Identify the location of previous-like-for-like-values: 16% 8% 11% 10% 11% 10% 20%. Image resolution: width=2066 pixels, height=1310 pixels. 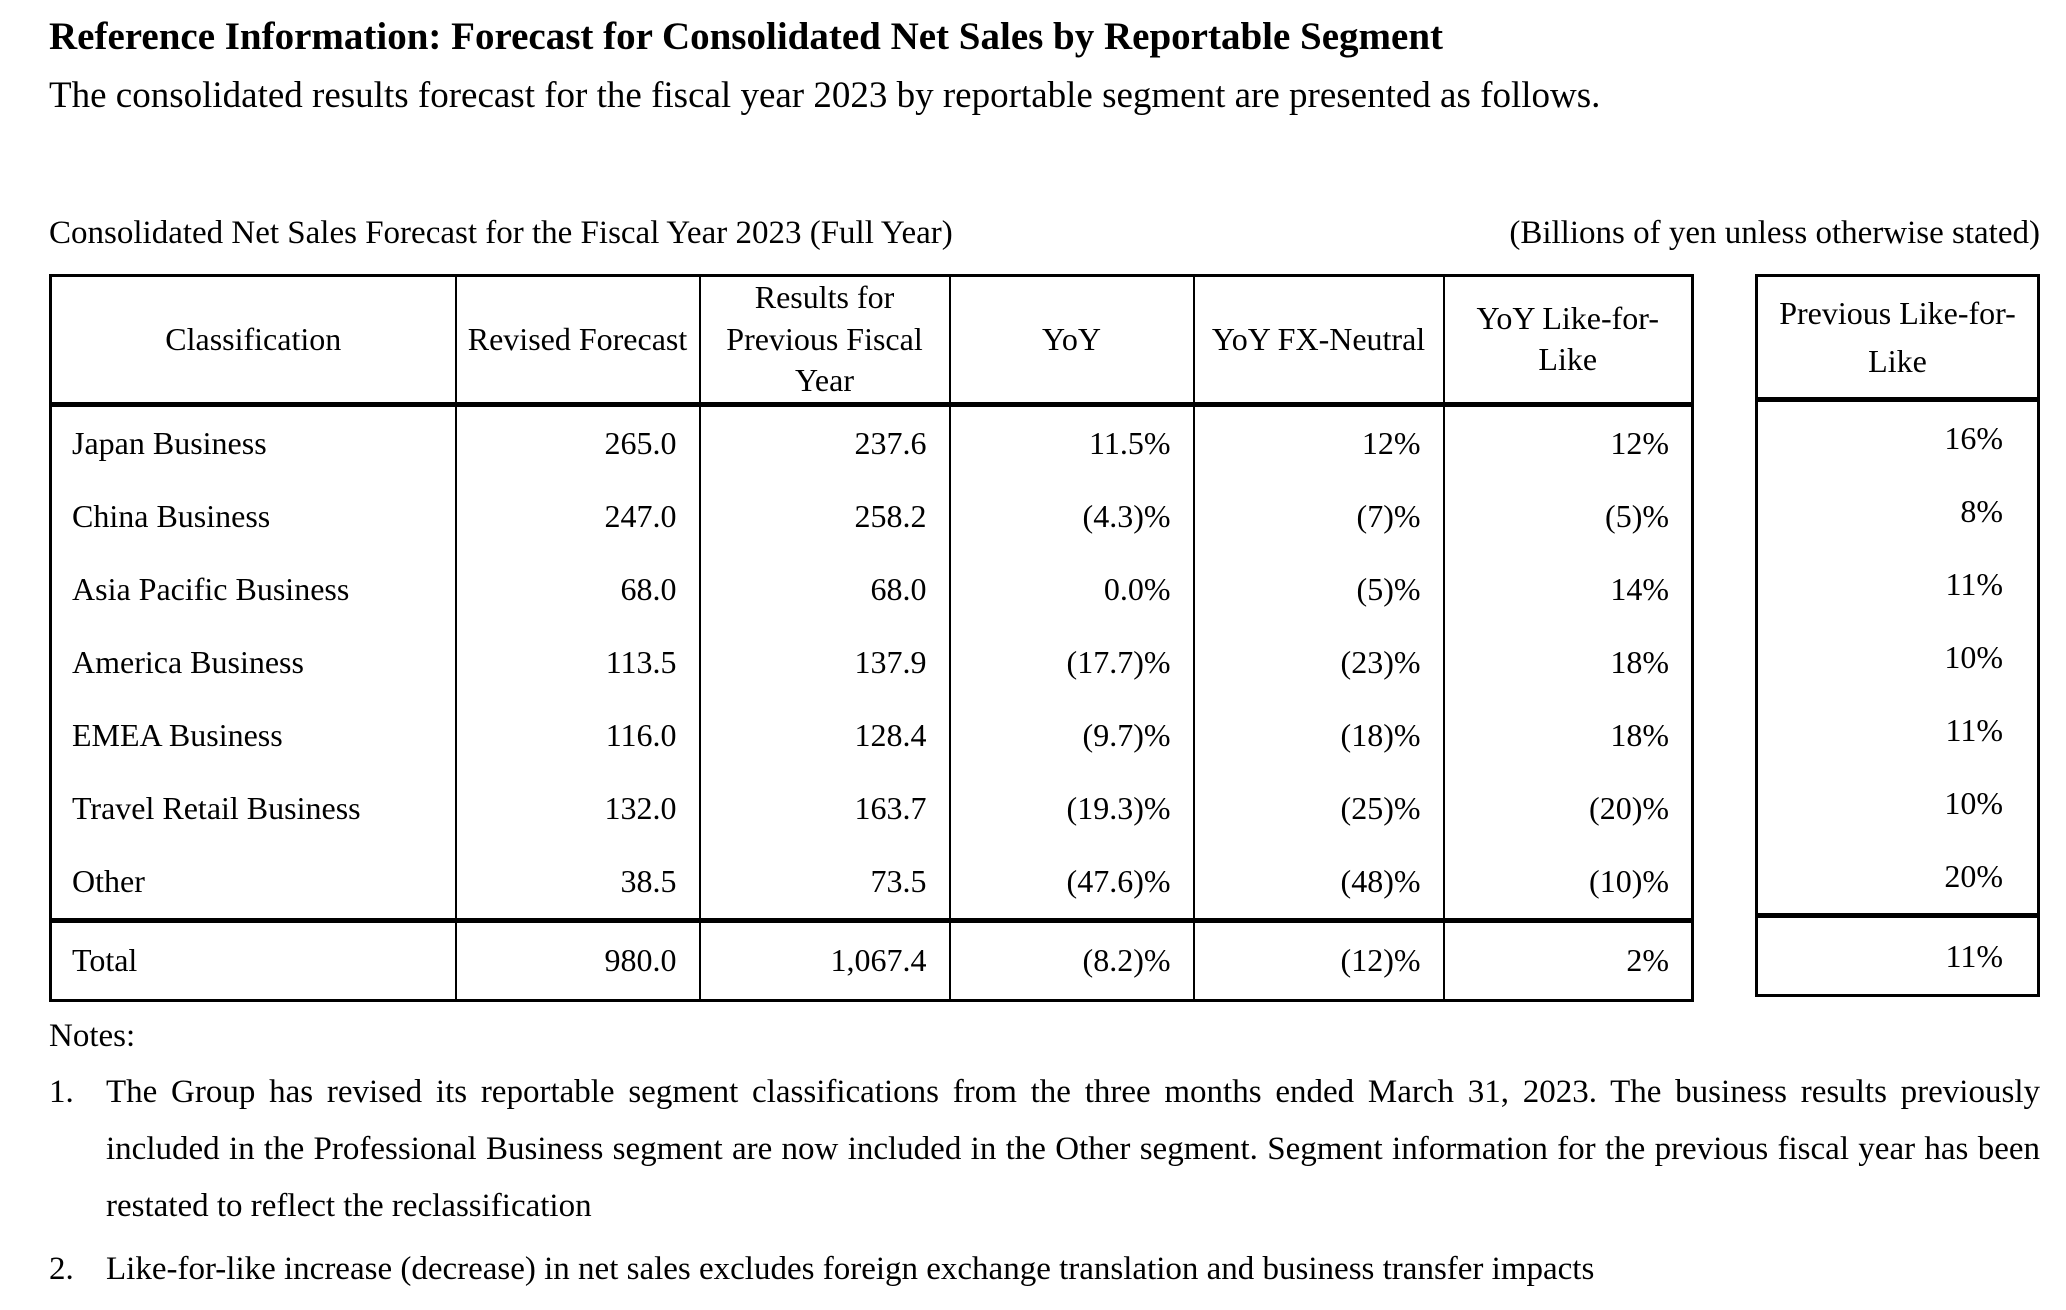
(1897, 657).